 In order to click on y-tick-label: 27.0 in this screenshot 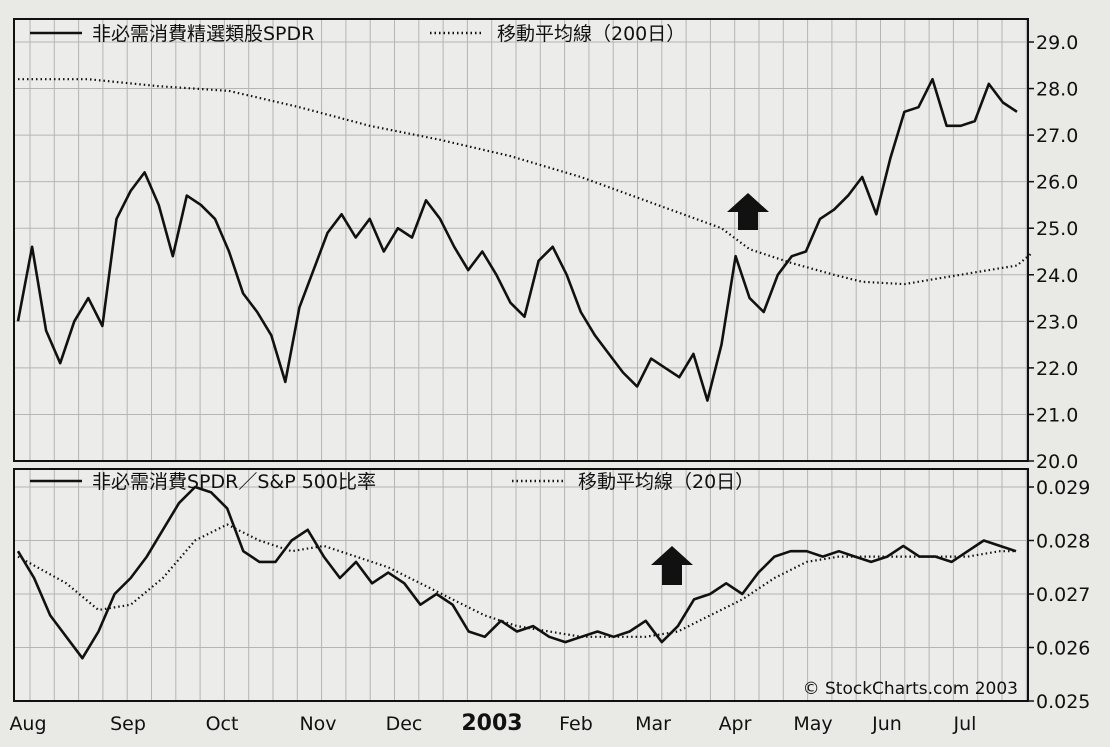, I will do `click(1057, 136)`.